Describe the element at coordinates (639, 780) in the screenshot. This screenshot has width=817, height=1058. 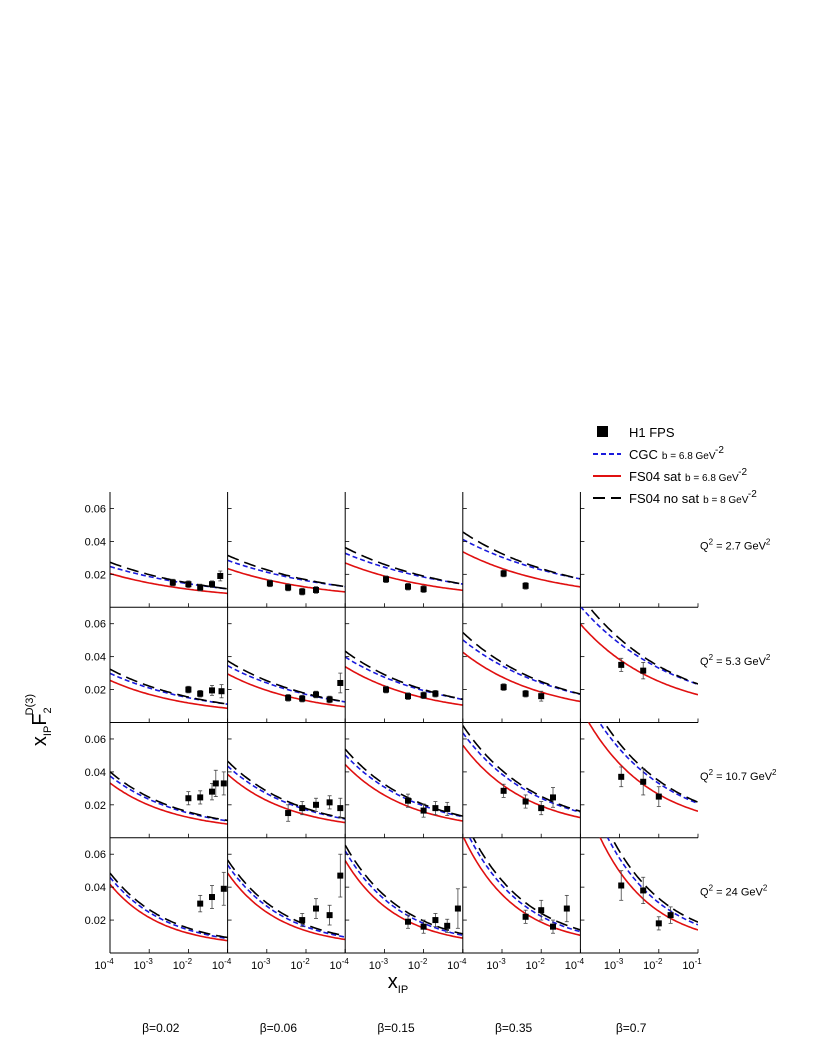
I see `panel-r2-c4` at that location.